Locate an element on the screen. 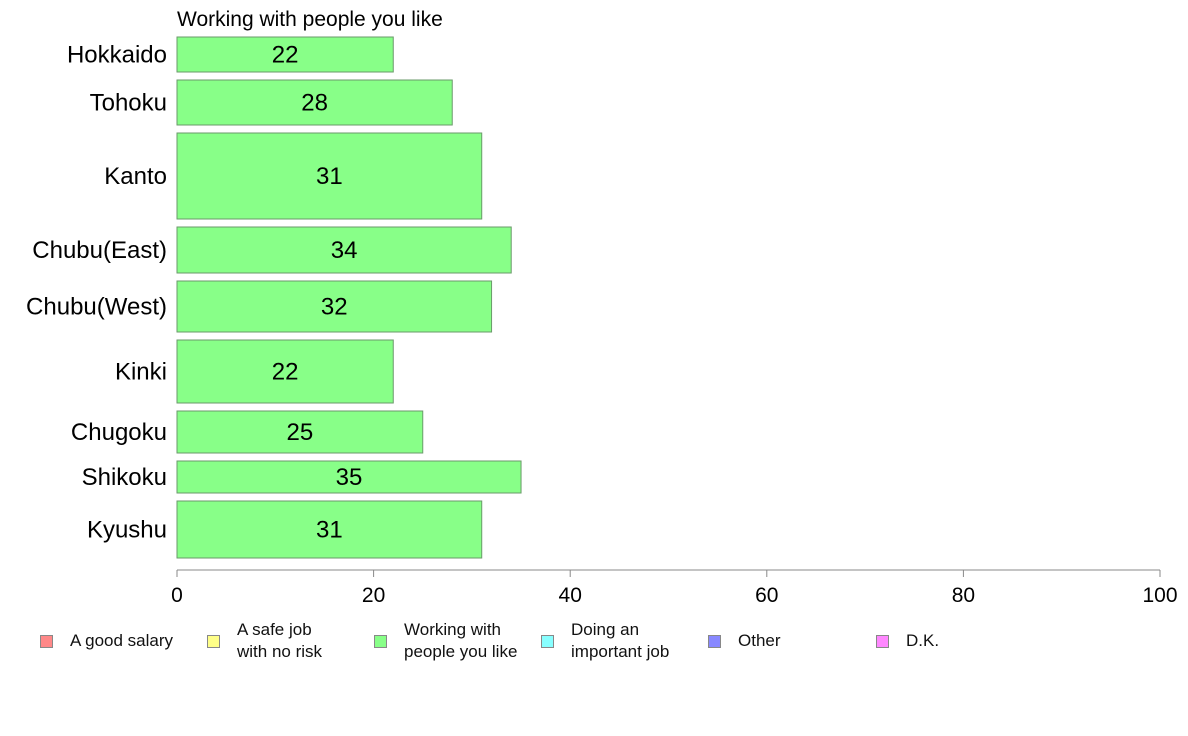 Image resolution: width=1188 pixels, height=736 pixels. legend-item: Doing an important job is located at coordinates (605, 641).